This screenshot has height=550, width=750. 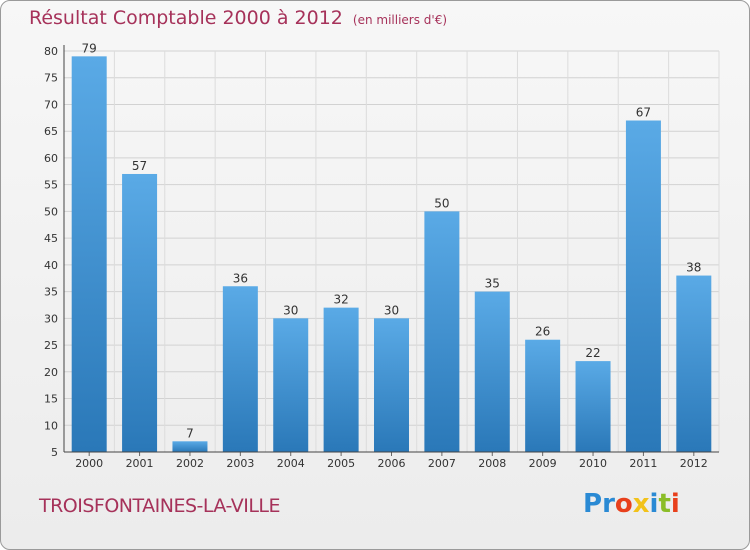 What do you see at coordinates (140, 463) in the screenshot?
I see `x-tick-label: 2001` at bounding box center [140, 463].